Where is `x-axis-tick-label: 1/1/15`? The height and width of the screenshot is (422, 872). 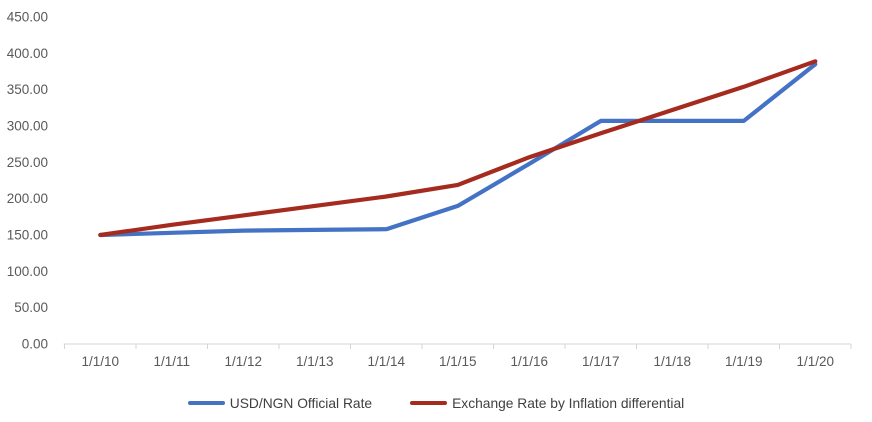 x-axis-tick-label: 1/1/15 is located at coordinates (458, 361).